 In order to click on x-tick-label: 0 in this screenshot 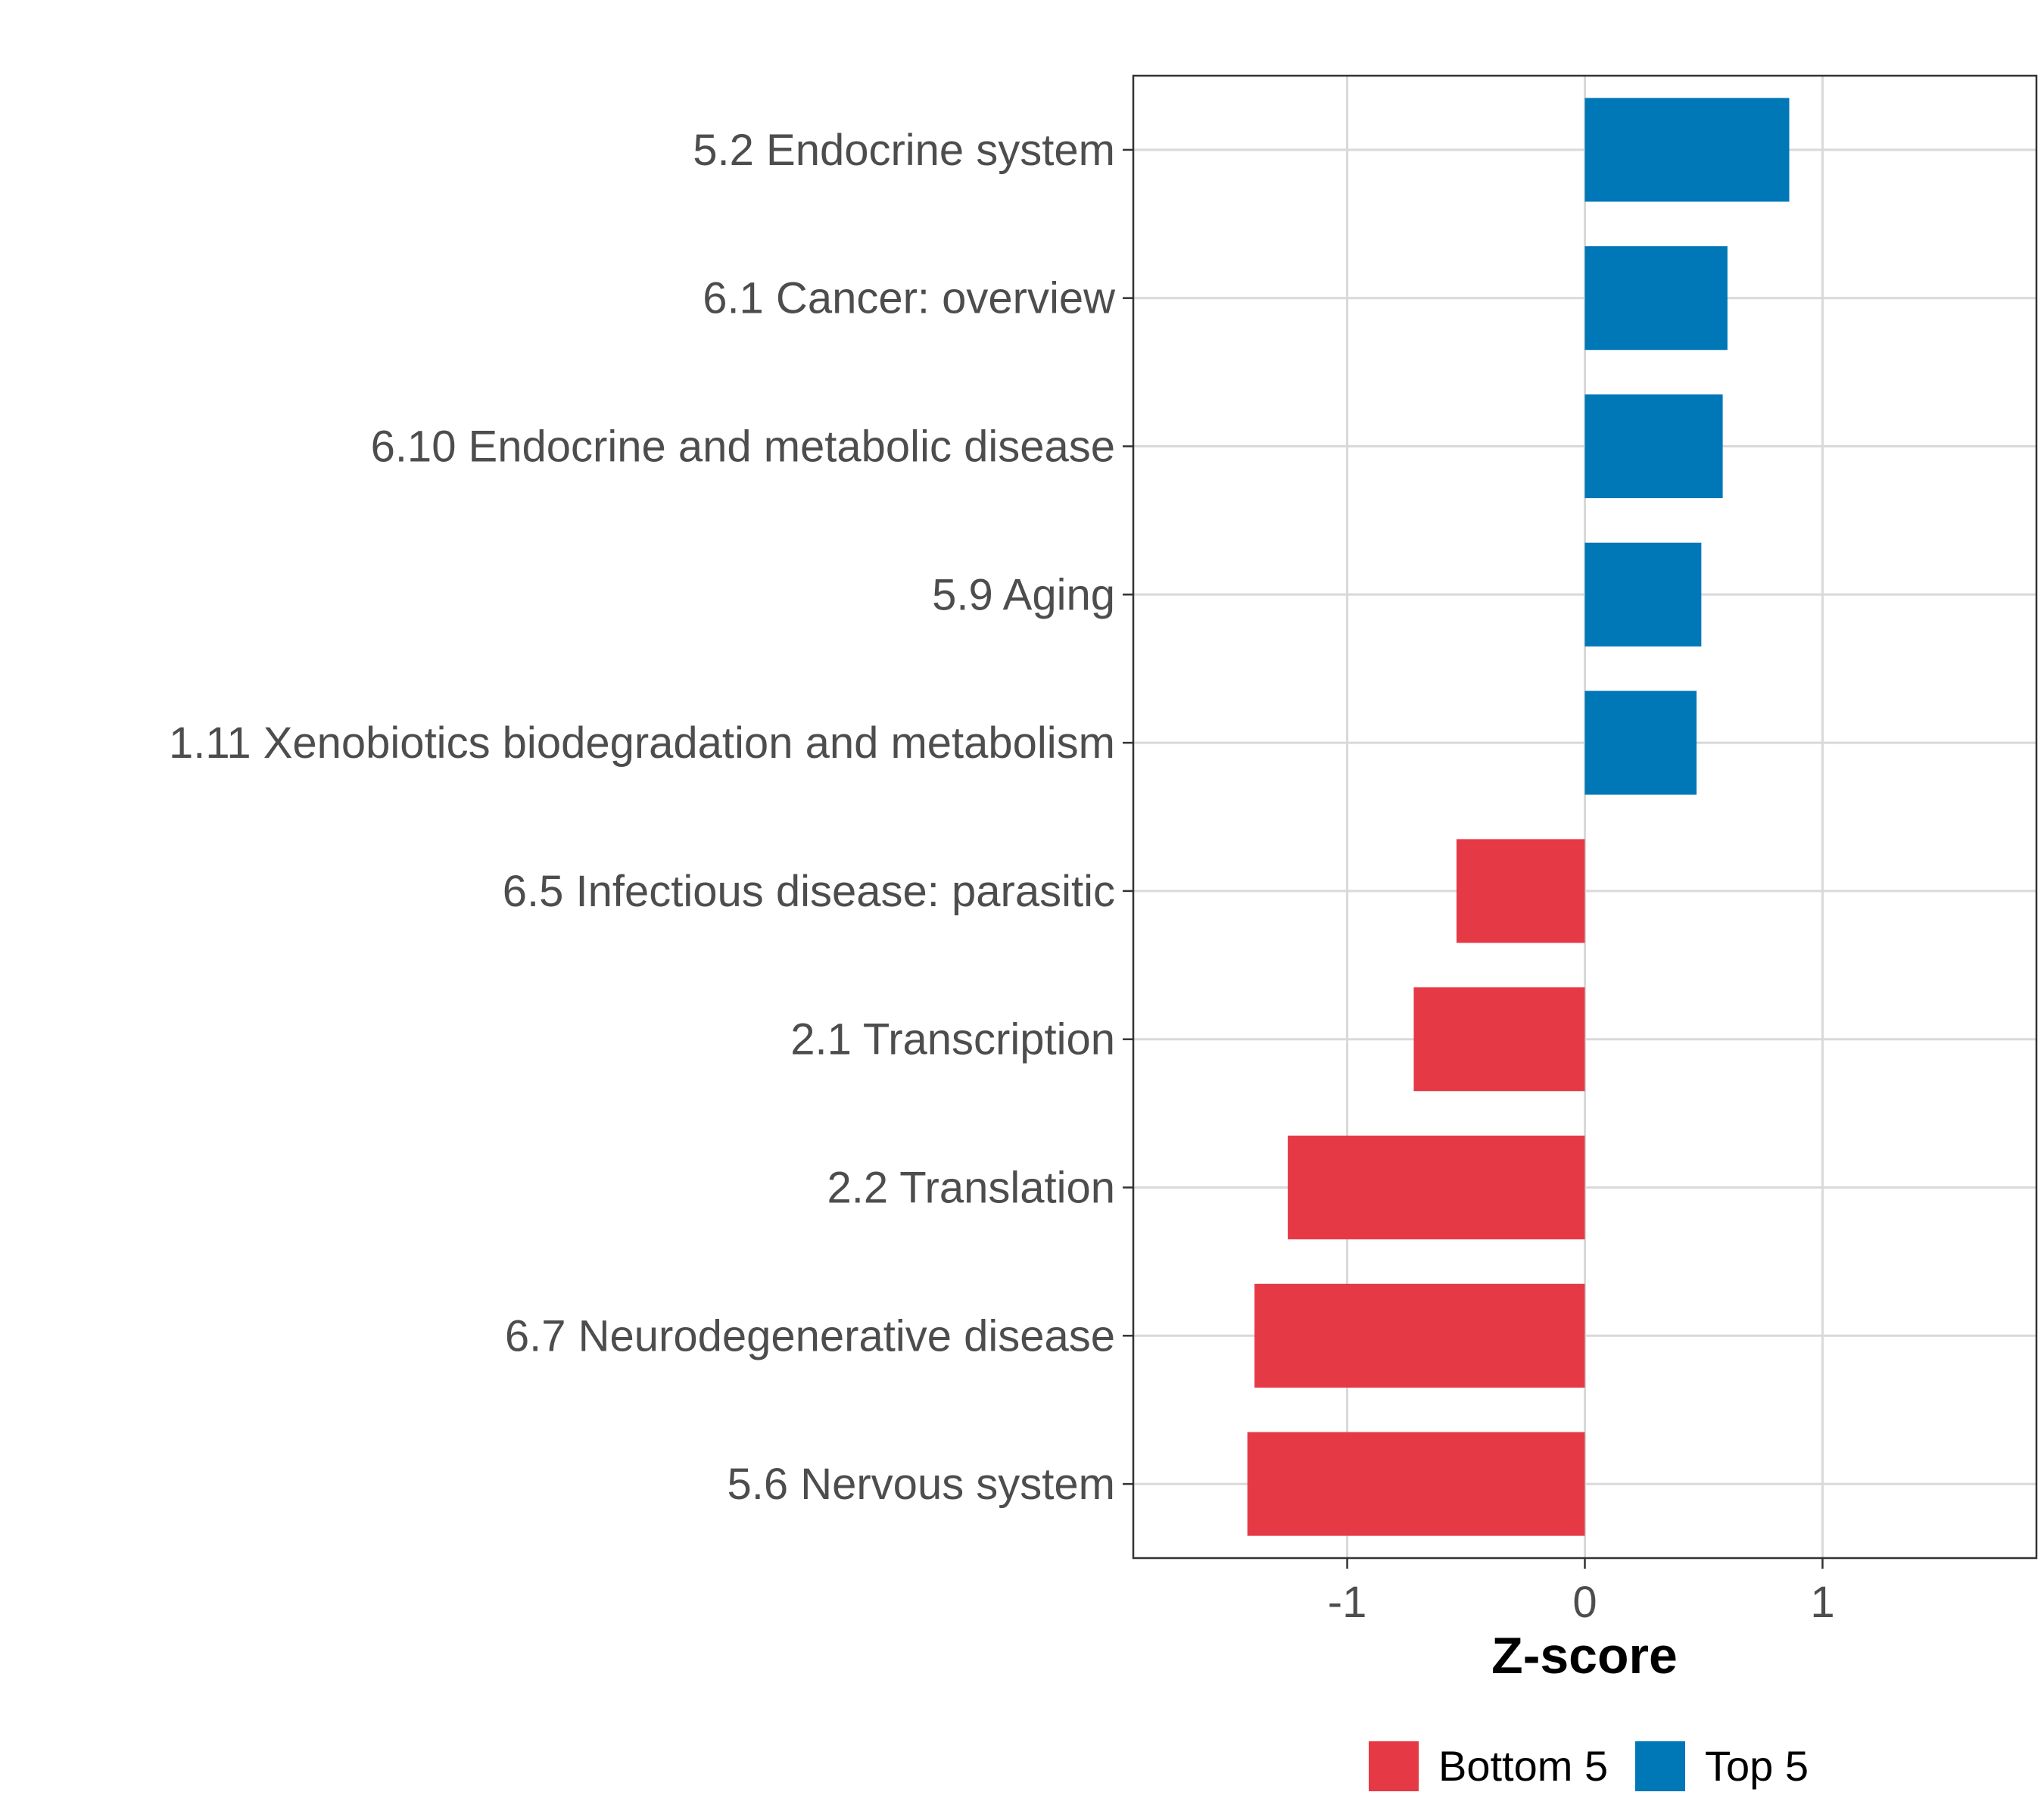, I will do `click(1584, 1602)`.